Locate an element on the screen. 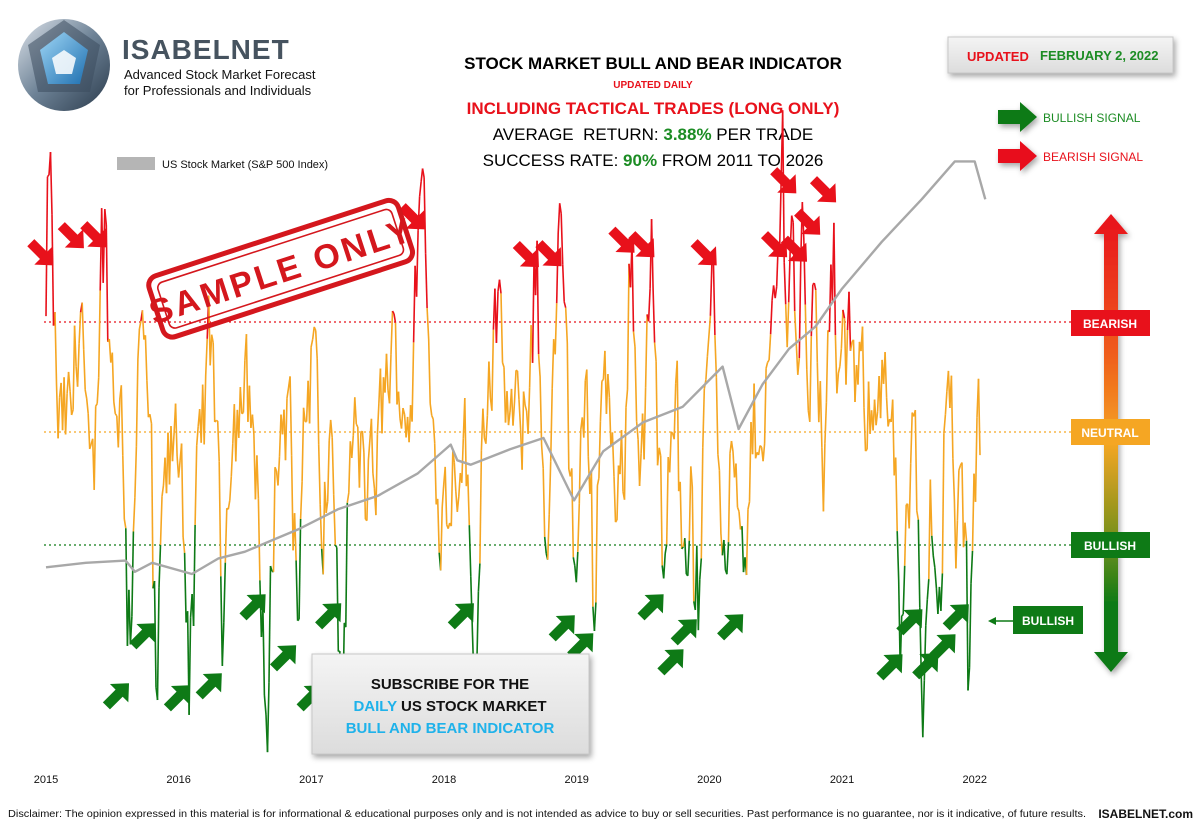 This screenshot has height=825, width=1200. subscribe-line-1: SUBSCRIBE FOR THE is located at coordinates (450, 684).